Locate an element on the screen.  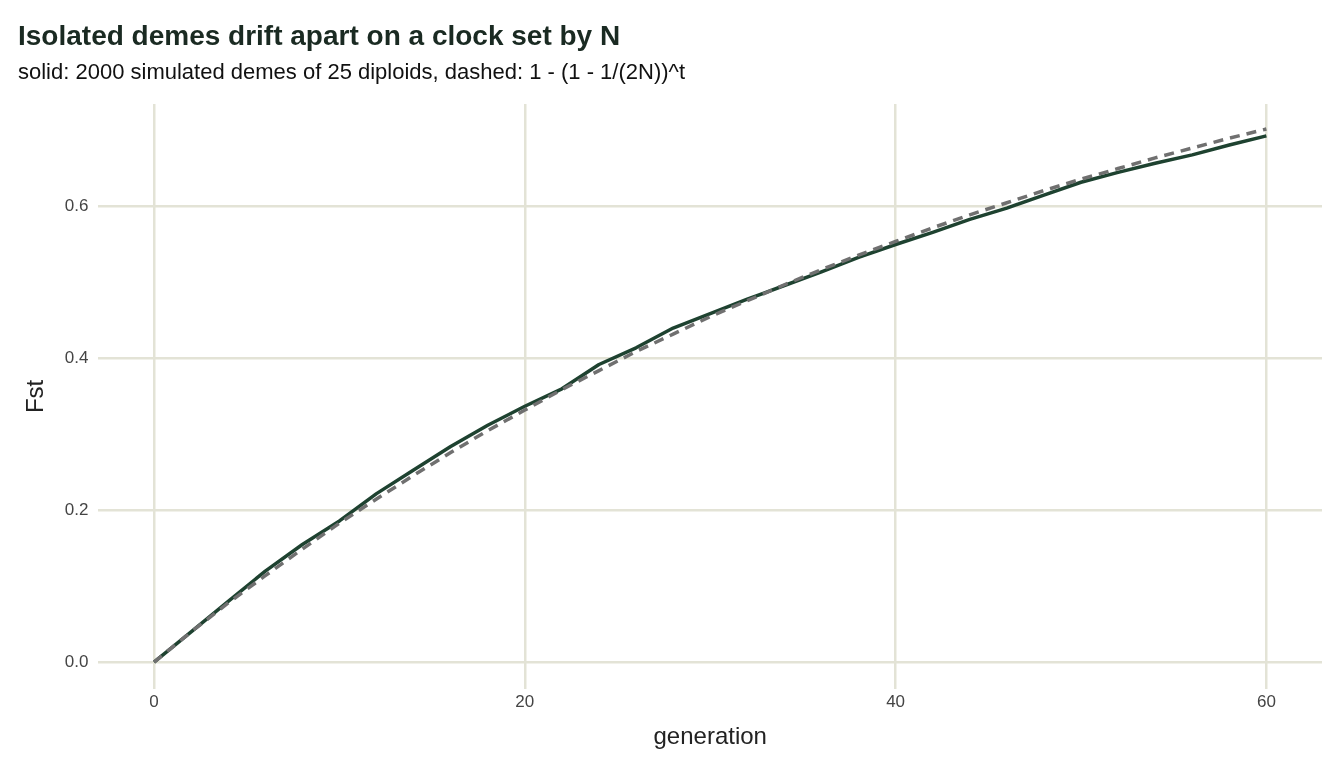
x-tick-label: 0 is located at coordinates (154, 701).